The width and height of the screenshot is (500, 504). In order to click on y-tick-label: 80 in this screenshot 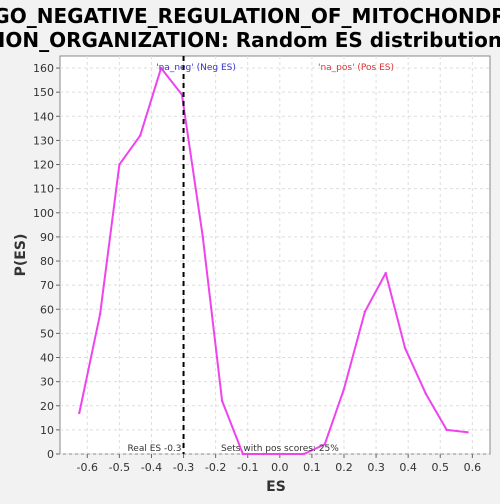, I will do `click(47, 261)`.